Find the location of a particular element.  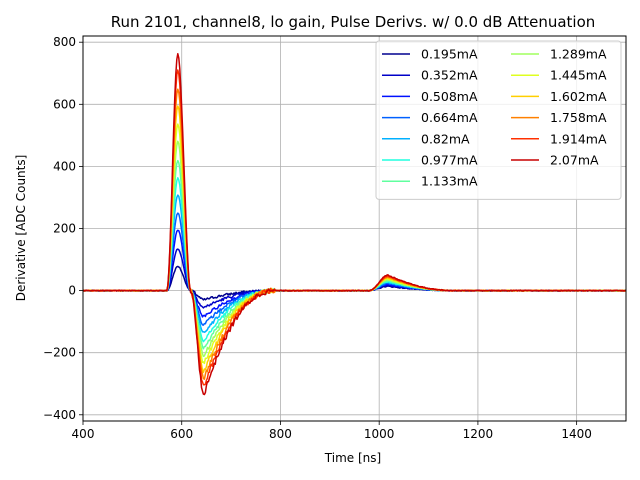

legend-label: 0.508mA is located at coordinates (449, 96).